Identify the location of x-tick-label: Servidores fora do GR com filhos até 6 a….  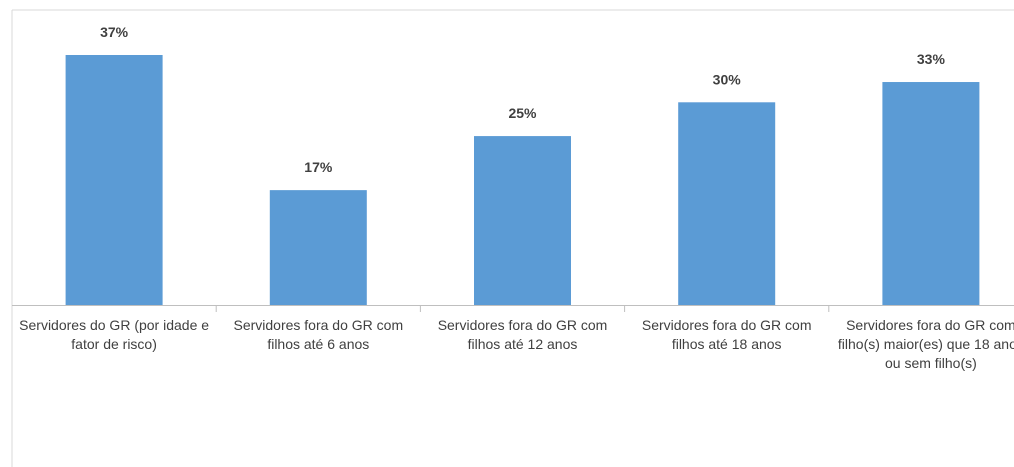
(318, 334).